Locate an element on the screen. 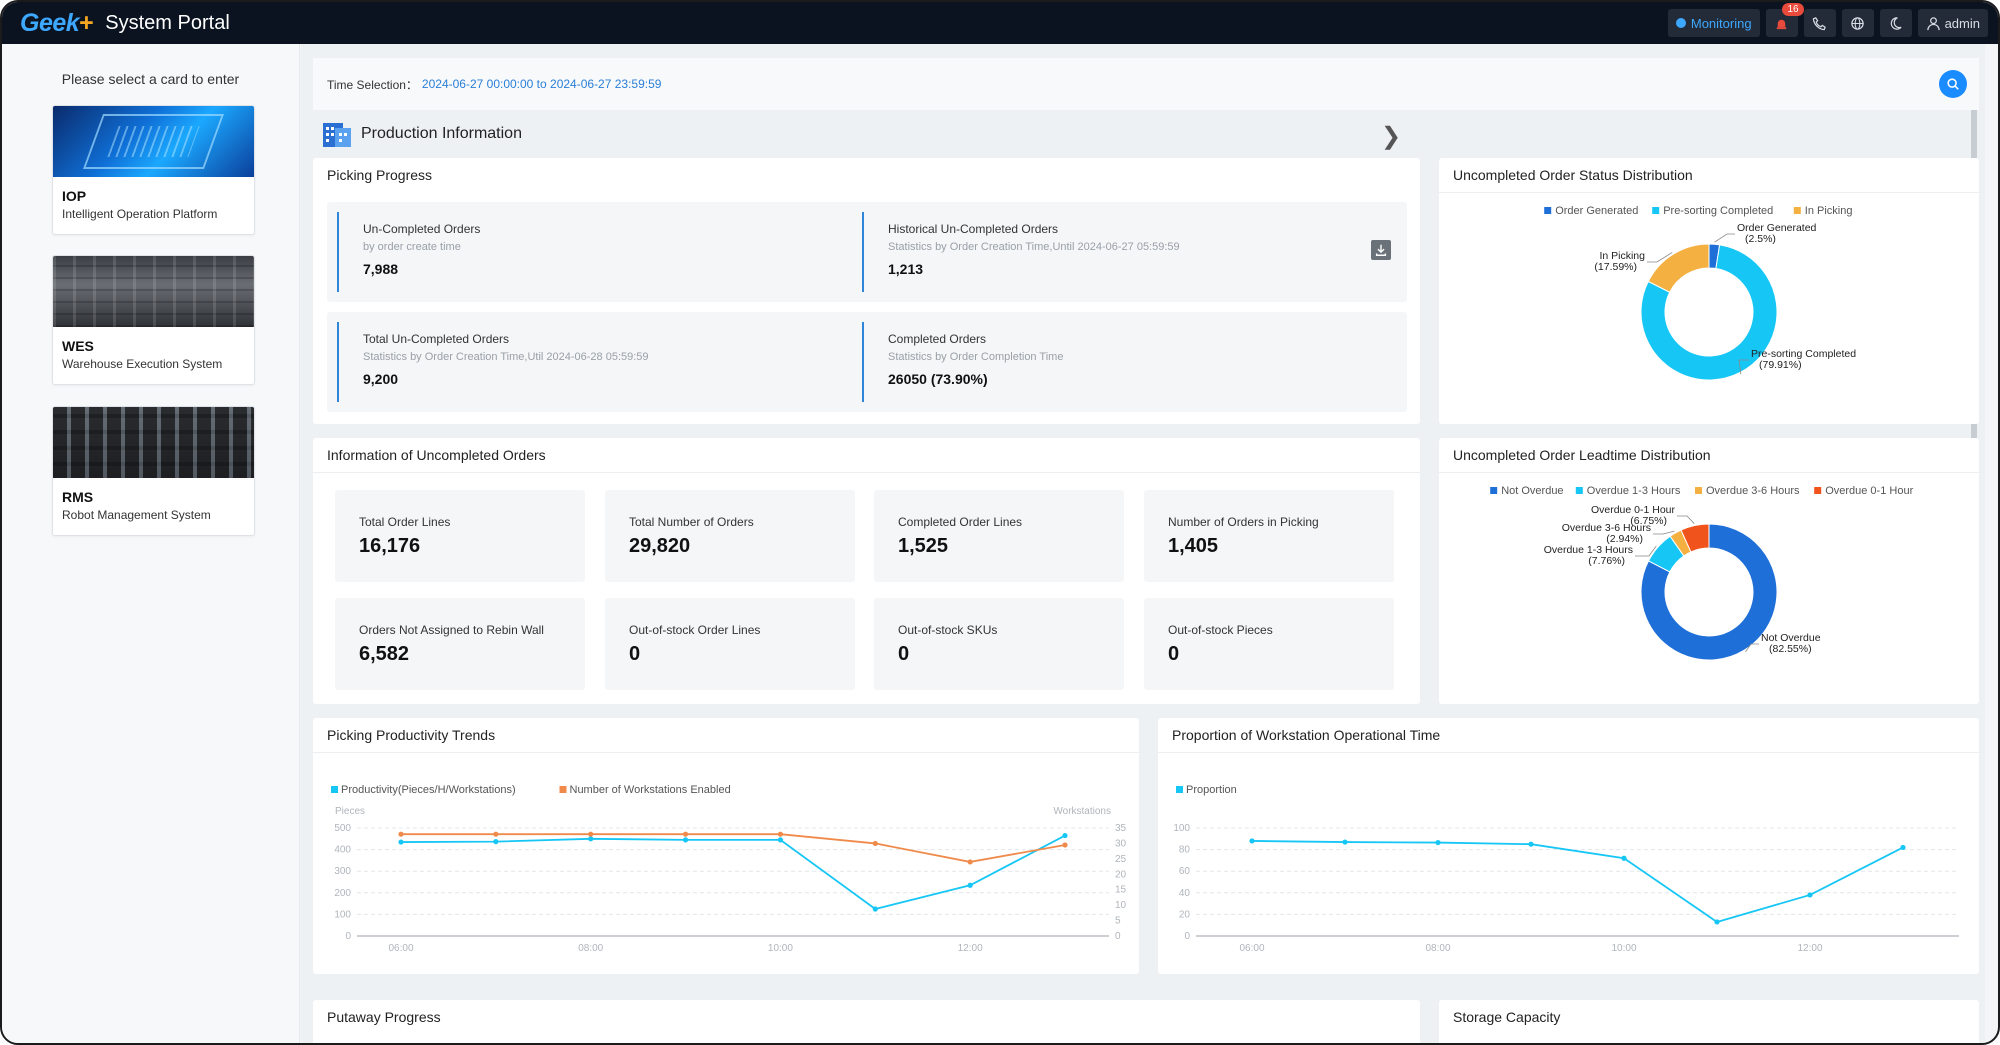 The height and width of the screenshot is (1045, 2000). panel-title: Picking Productivity Trends is located at coordinates (411, 735).